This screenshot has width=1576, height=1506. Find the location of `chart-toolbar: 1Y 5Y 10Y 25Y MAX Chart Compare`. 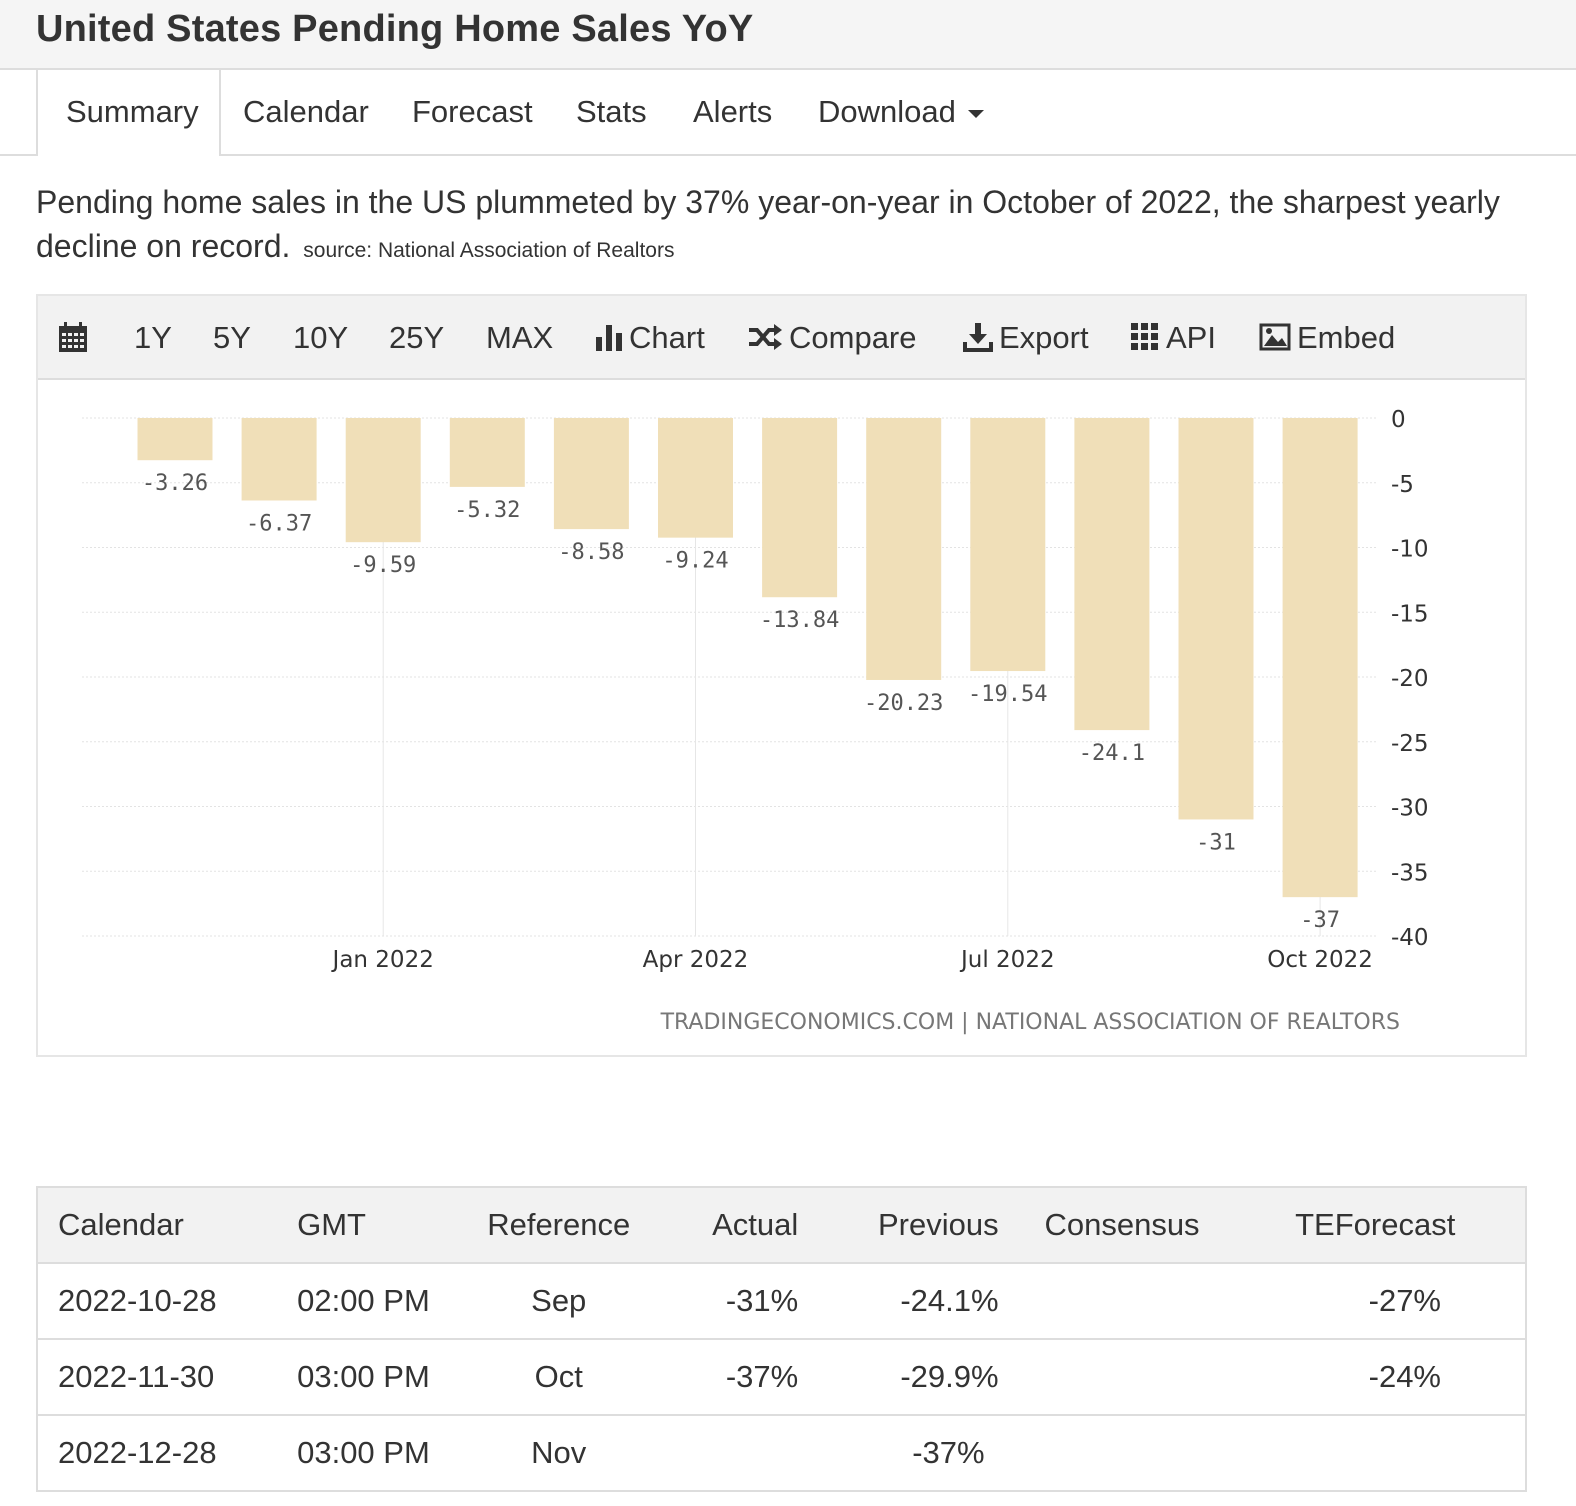

chart-toolbar: 1Y 5Y 10Y 25Y MAX Chart Compare is located at coordinates (781, 338).